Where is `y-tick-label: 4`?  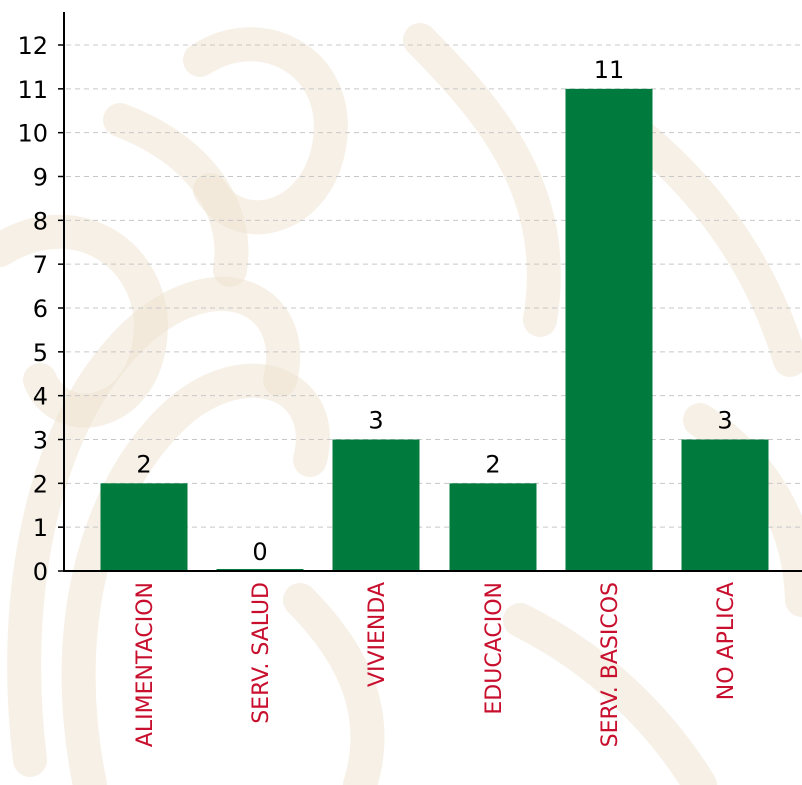
y-tick-label: 4 is located at coordinates (40, 397).